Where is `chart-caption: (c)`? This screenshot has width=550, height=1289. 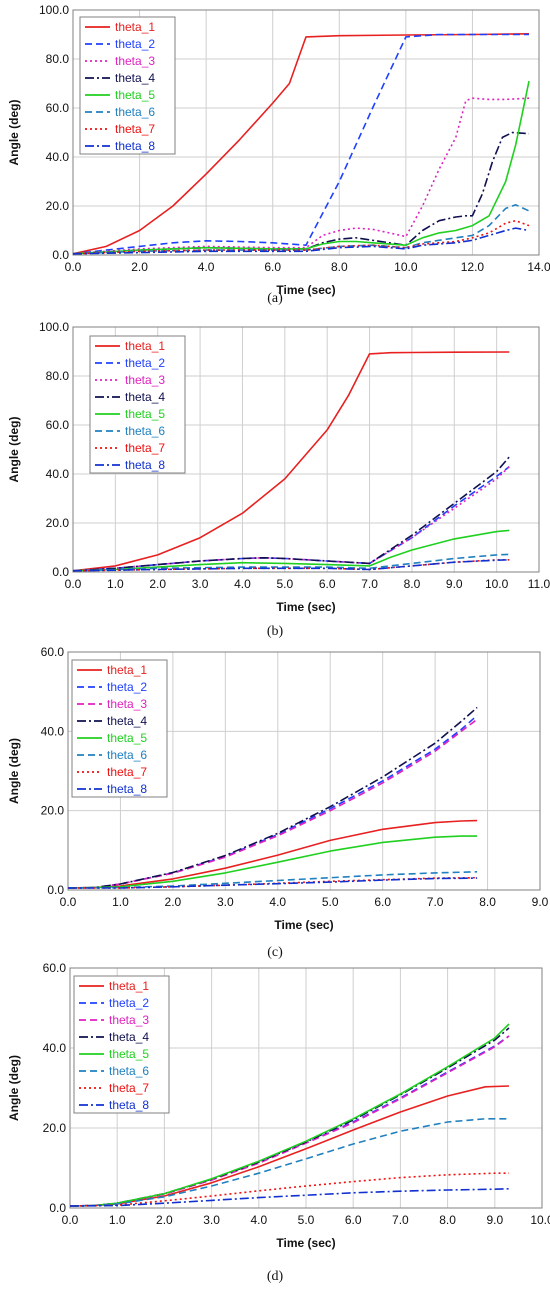 chart-caption: (c) is located at coordinates (275, 952).